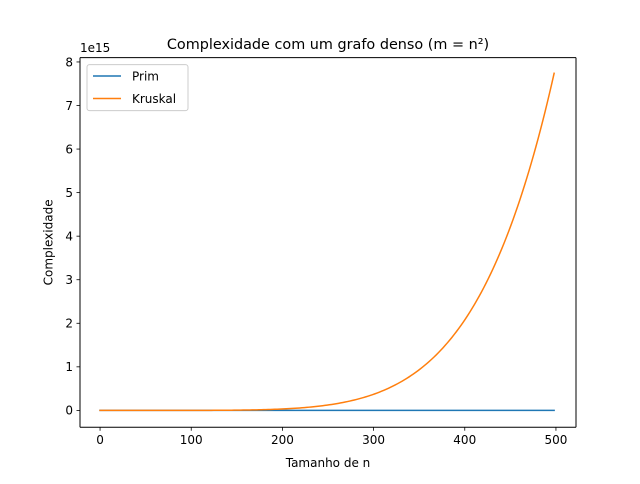 Image resolution: width=640 pixels, height=484 pixels. What do you see at coordinates (464, 440) in the screenshot?
I see `x-tick-label: 400` at bounding box center [464, 440].